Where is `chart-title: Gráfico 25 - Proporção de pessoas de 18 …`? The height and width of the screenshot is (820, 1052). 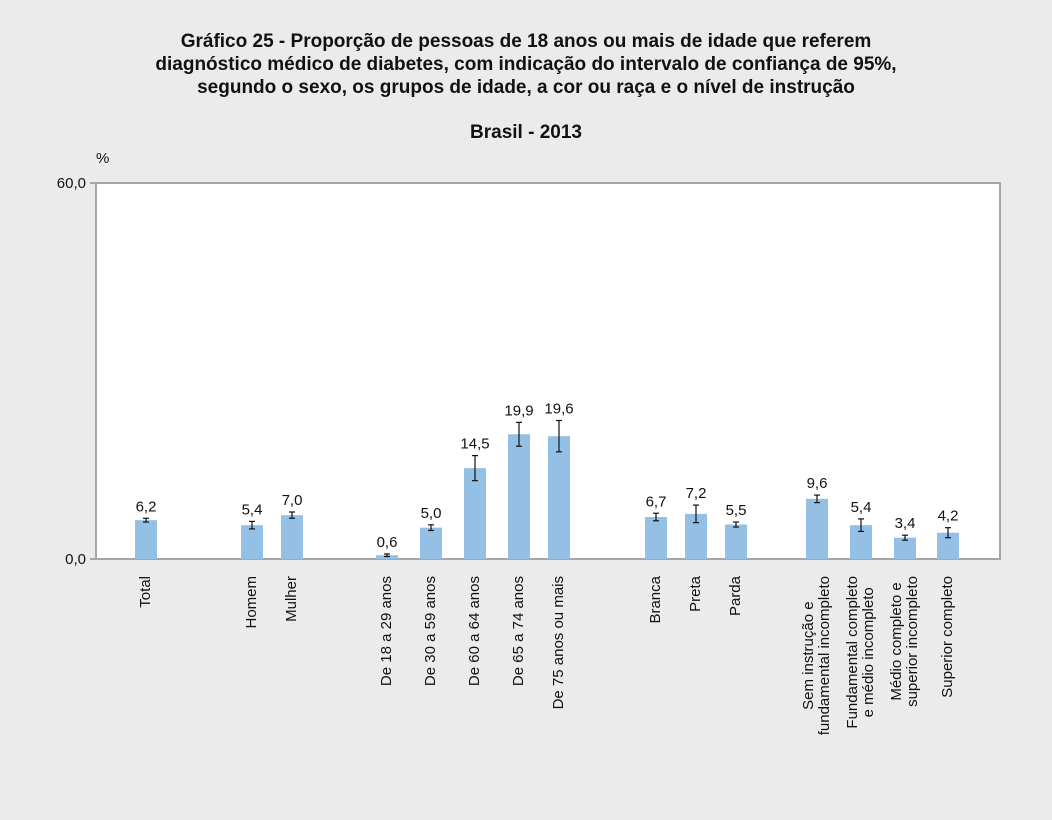 chart-title: Gráfico 25 - Proporção de pessoas de 18 … is located at coordinates (526, 64).